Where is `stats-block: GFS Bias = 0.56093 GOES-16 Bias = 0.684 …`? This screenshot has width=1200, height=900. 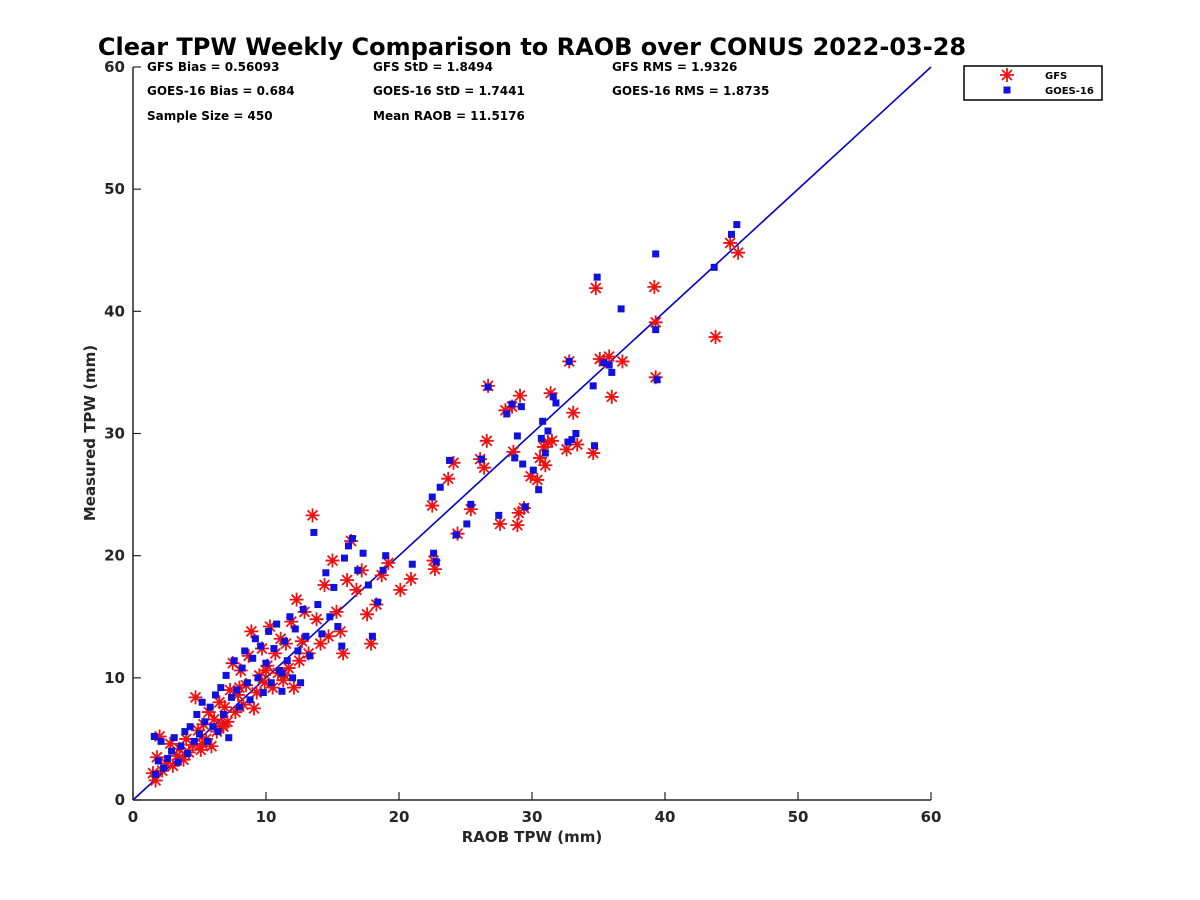 stats-block: GFS Bias = 0.56093 GOES-16 Bias = 0.684 … is located at coordinates (458, 91).